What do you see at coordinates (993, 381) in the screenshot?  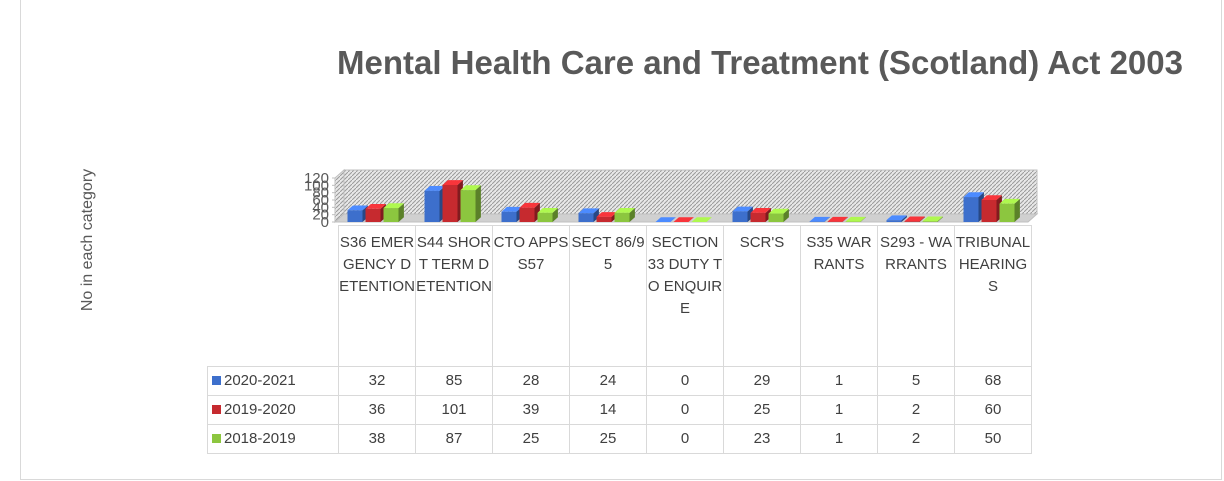 I see `table-value: 68` at bounding box center [993, 381].